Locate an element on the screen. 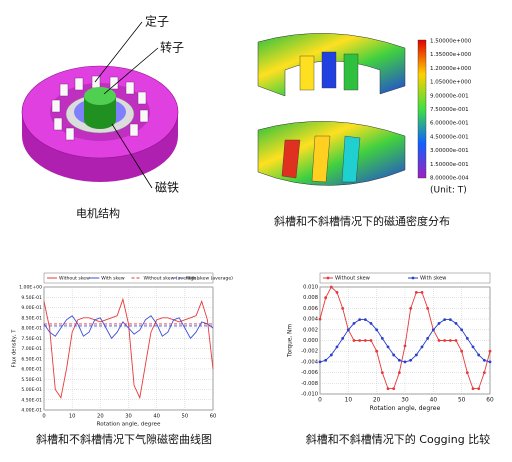 This screenshot has height=462, width=512. y-tick-label: 0.004 is located at coordinates (311, 320).